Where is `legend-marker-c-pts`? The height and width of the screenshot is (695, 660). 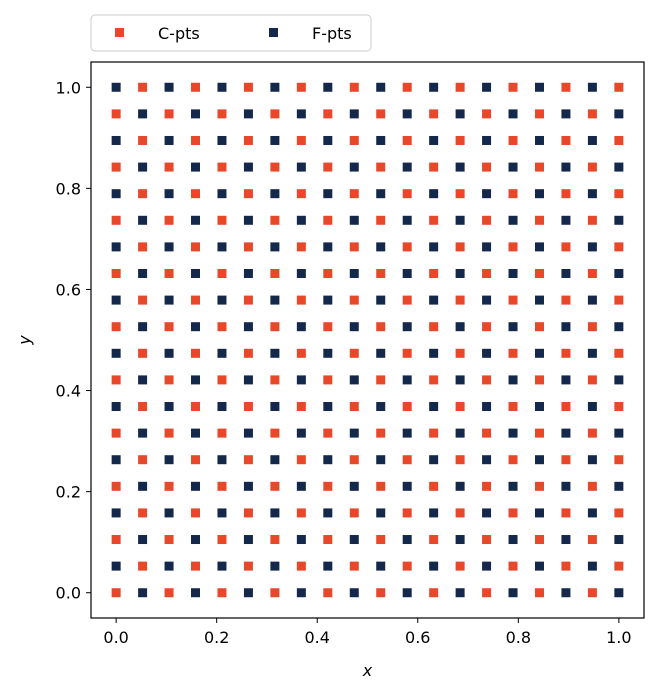
legend-marker-c-pts is located at coordinates (119, 32).